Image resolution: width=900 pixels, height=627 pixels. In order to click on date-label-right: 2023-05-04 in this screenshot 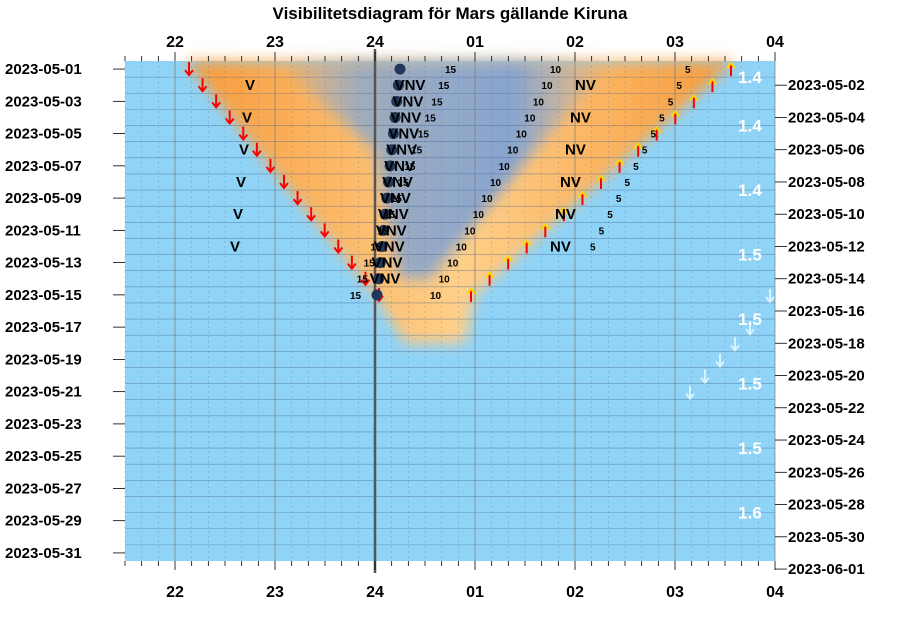, I will do `click(826, 117)`.